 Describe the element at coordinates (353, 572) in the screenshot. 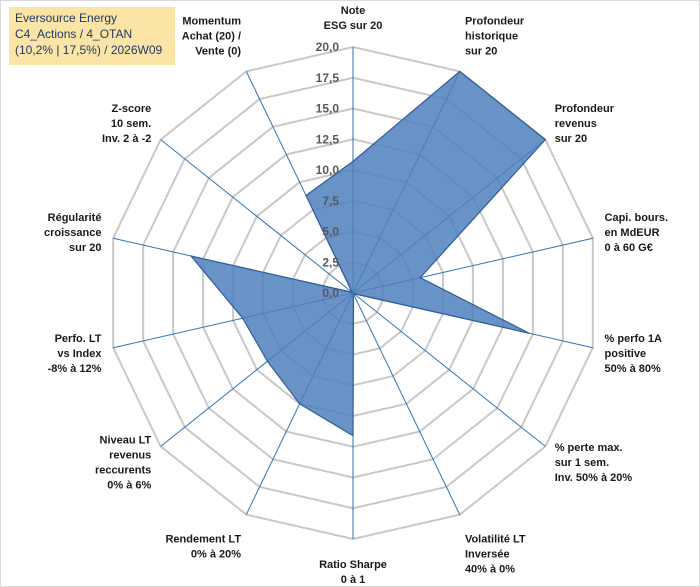

I see `axis-label-8: Ratio Sharpe 0 à 1` at that location.